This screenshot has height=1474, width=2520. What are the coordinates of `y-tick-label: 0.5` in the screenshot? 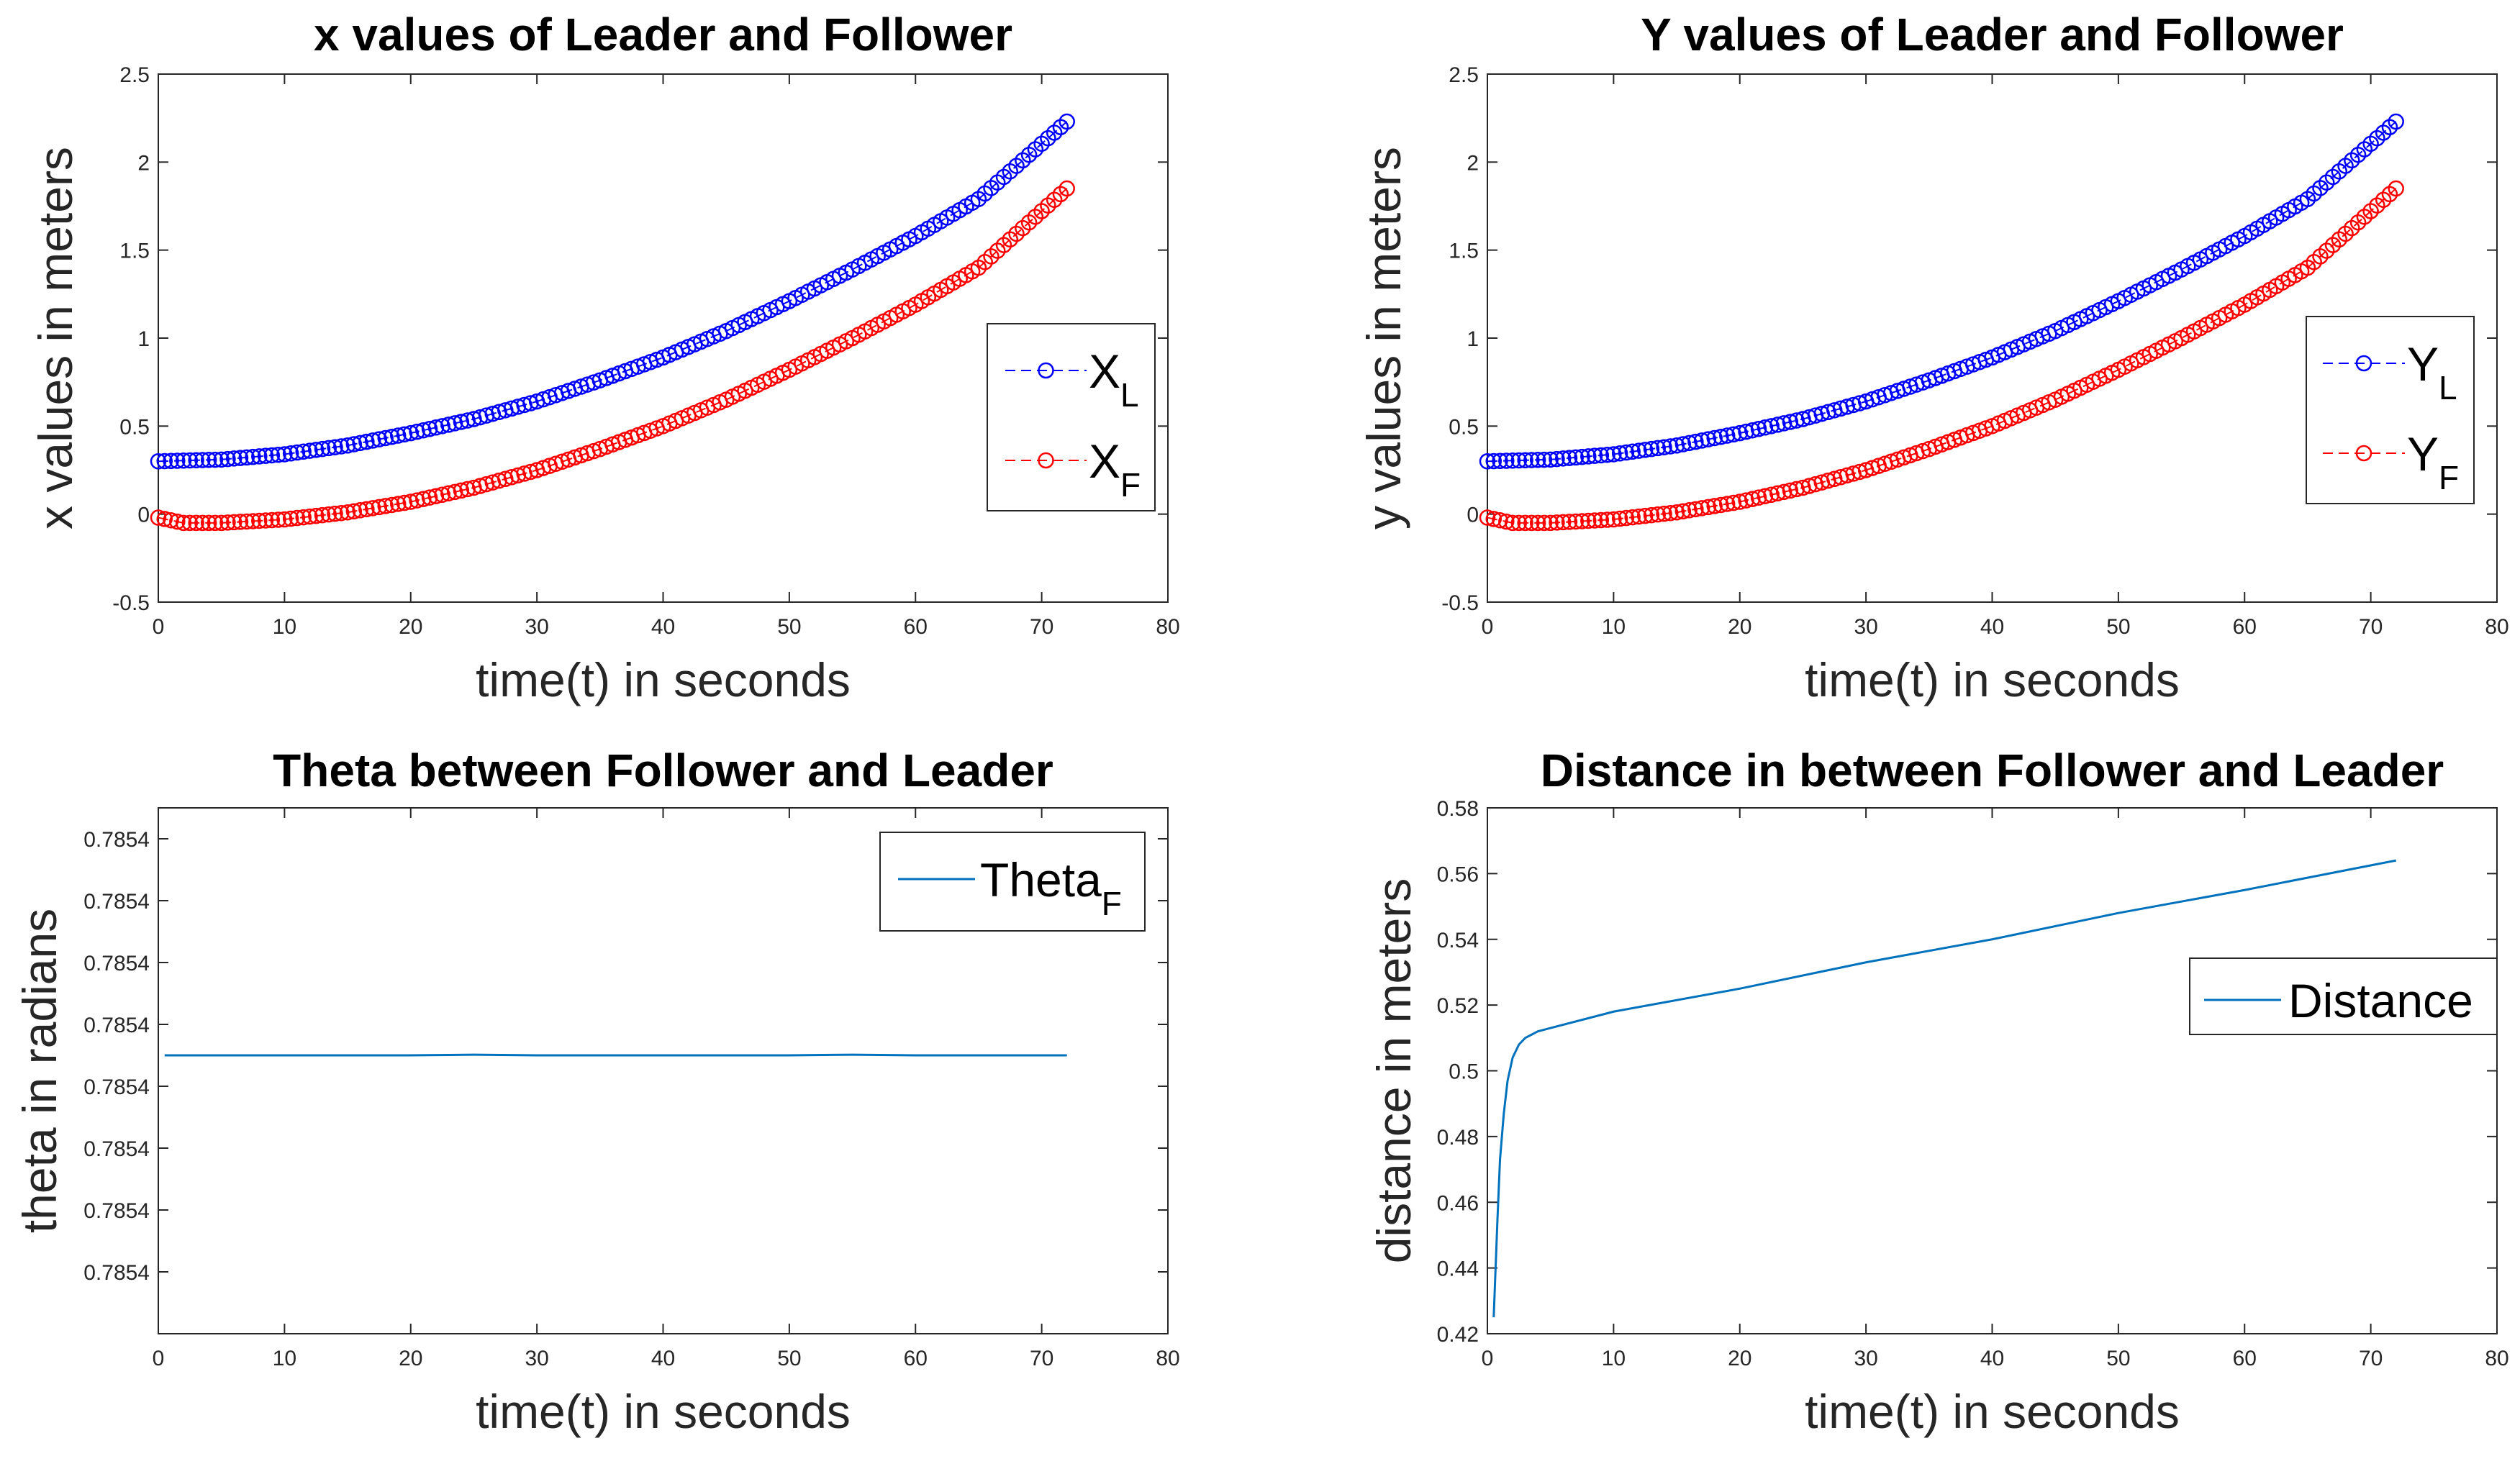 It's located at (1464, 1072).